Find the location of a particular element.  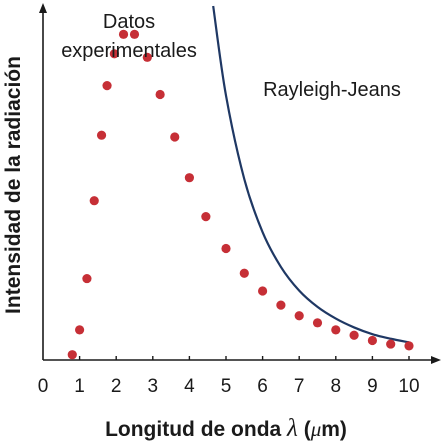

x-axis-label-prefix: Longitud de onda is located at coordinates (196, 429).